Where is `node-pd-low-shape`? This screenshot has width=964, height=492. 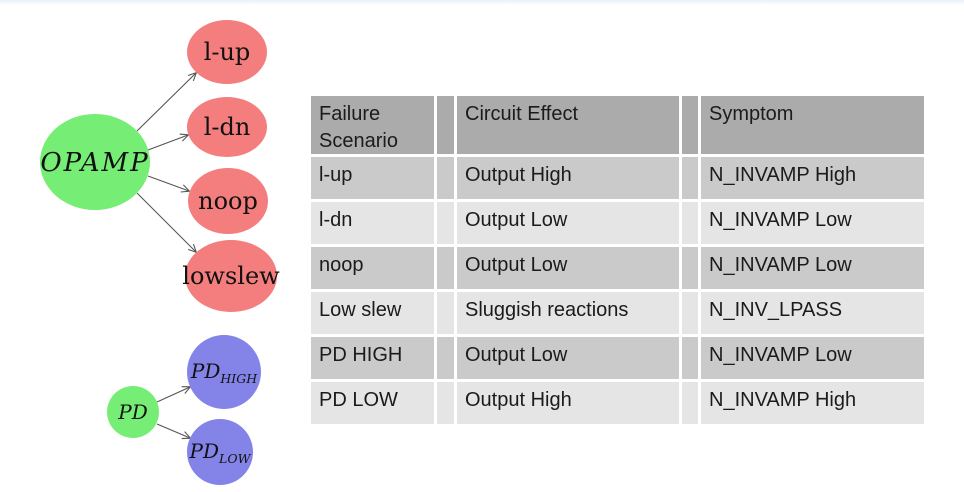
node-pd-low-shape is located at coordinates (220, 452).